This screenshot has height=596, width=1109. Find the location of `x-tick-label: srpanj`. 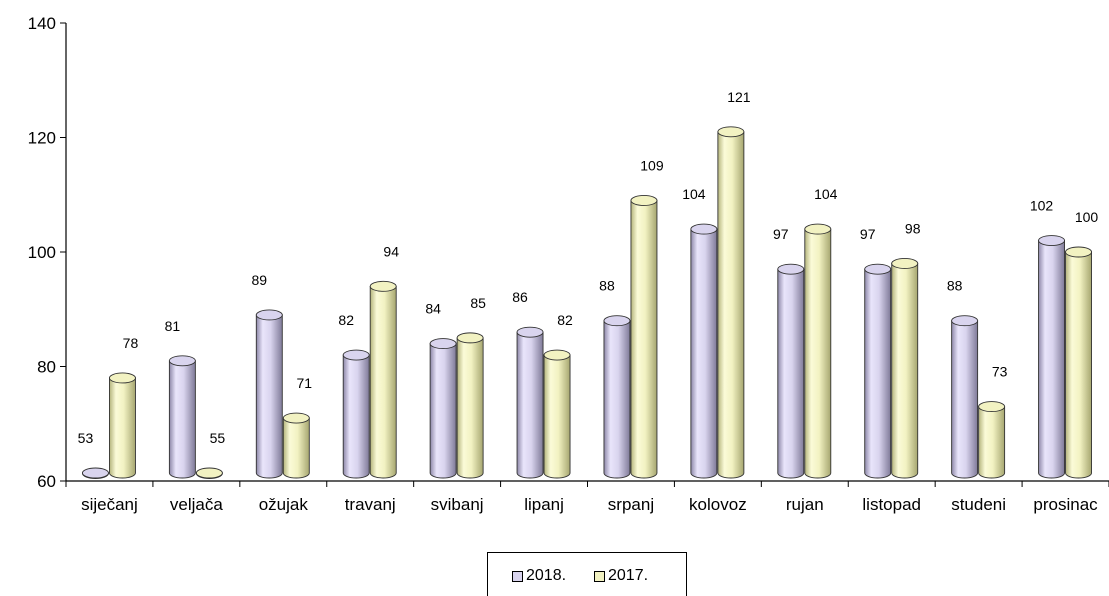

x-tick-label: srpanj is located at coordinates (631, 504).